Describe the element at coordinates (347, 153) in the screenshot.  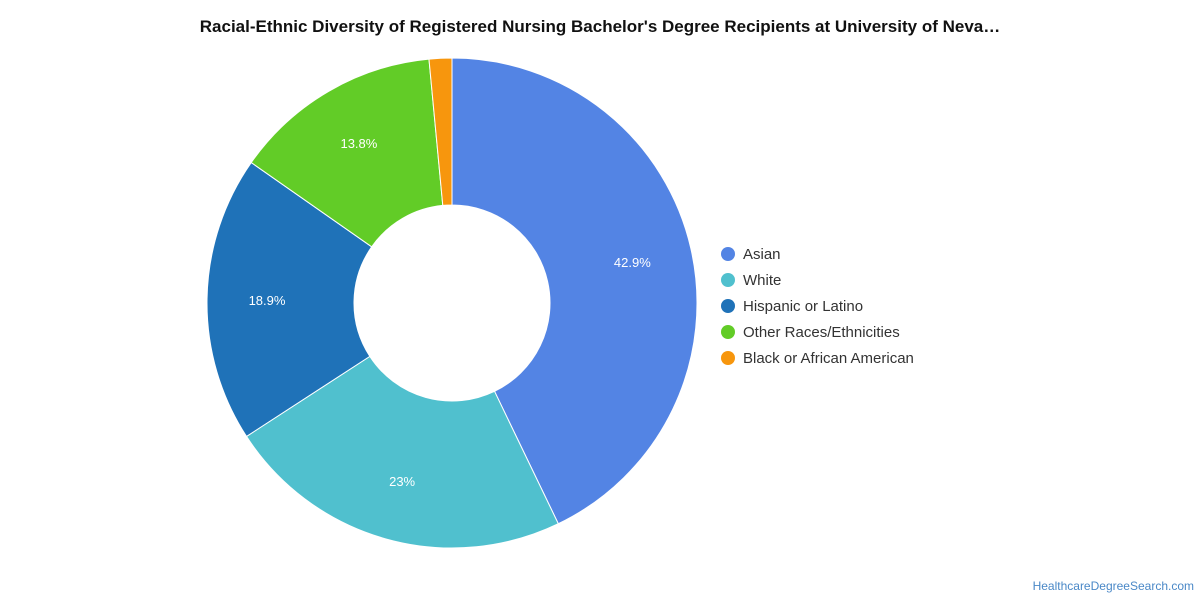
I see `slice-other-races-ethnicities` at that location.